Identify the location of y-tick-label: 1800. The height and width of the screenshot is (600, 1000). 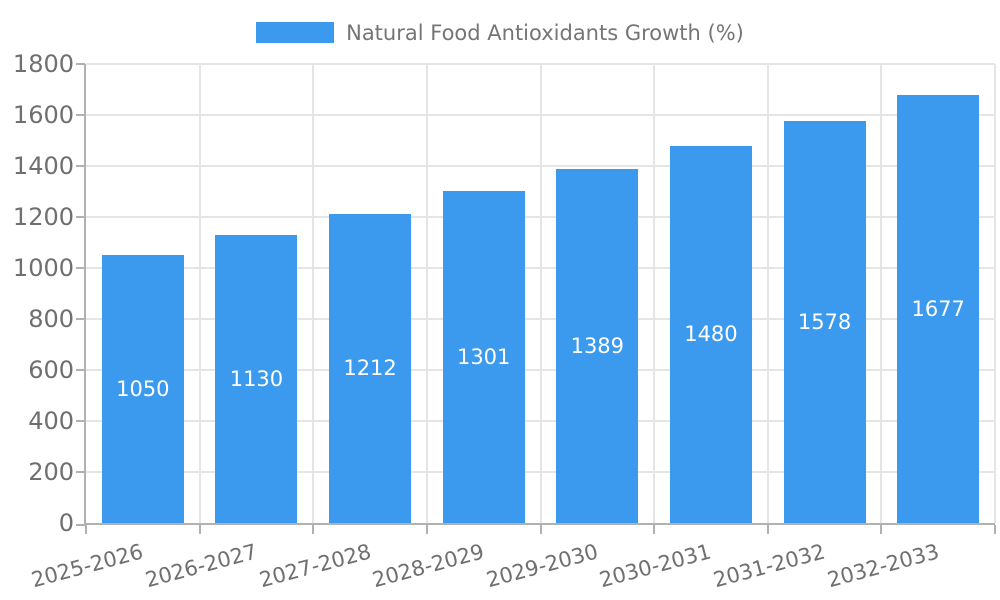
(43, 64).